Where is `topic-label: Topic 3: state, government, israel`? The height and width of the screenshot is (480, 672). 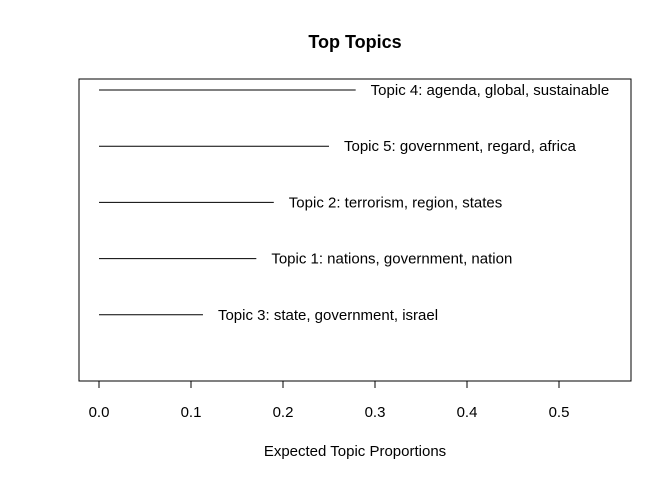
topic-label: Topic 3: state, government, israel is located at coordinates (328, 315).